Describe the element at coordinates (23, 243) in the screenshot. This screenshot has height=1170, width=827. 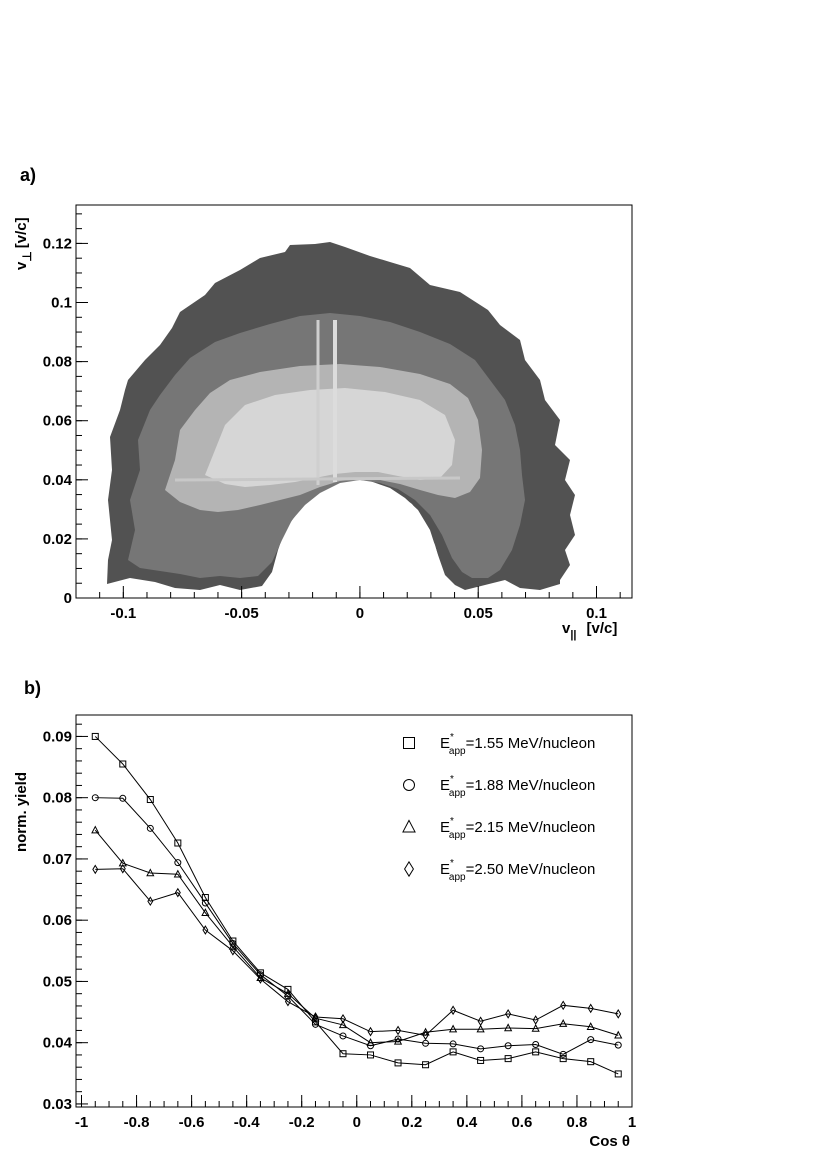
I see `panel-a-ylabel: v⊥ [v/c]` at that location.